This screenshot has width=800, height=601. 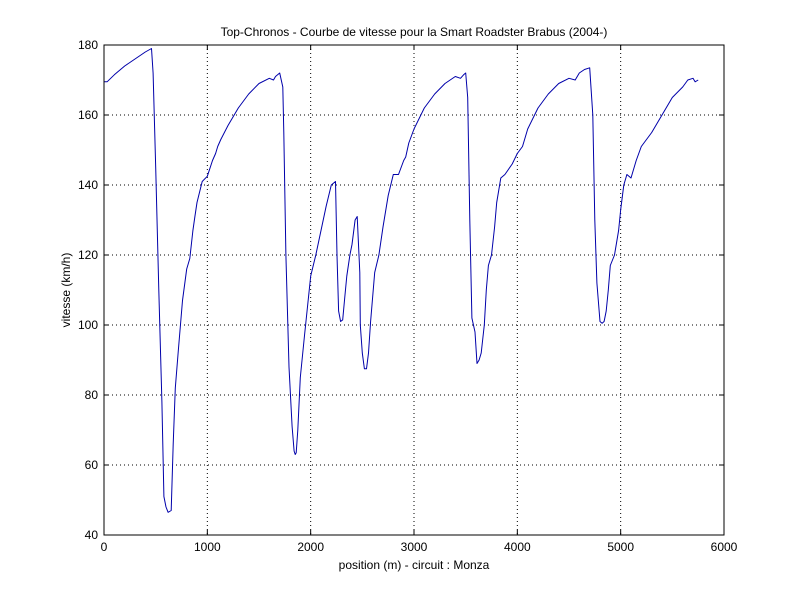 I want to click on x-tick-label: 6000, so click(x=724, y=547).